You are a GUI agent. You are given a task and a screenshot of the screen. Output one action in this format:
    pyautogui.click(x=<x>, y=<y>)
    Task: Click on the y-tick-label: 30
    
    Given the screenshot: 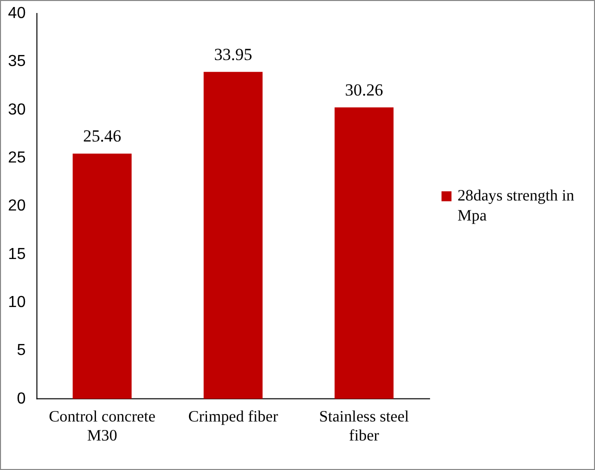 What is the action you would take?
    pyautogui.click(x=17, y=109)
    